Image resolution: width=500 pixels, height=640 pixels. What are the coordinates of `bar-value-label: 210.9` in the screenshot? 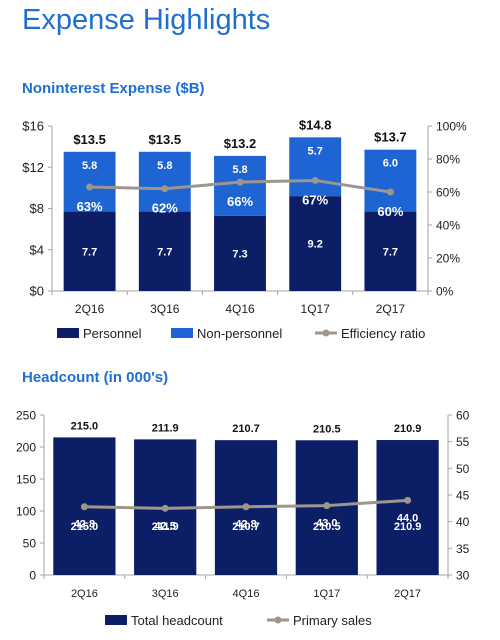 It's located at (408, 527).